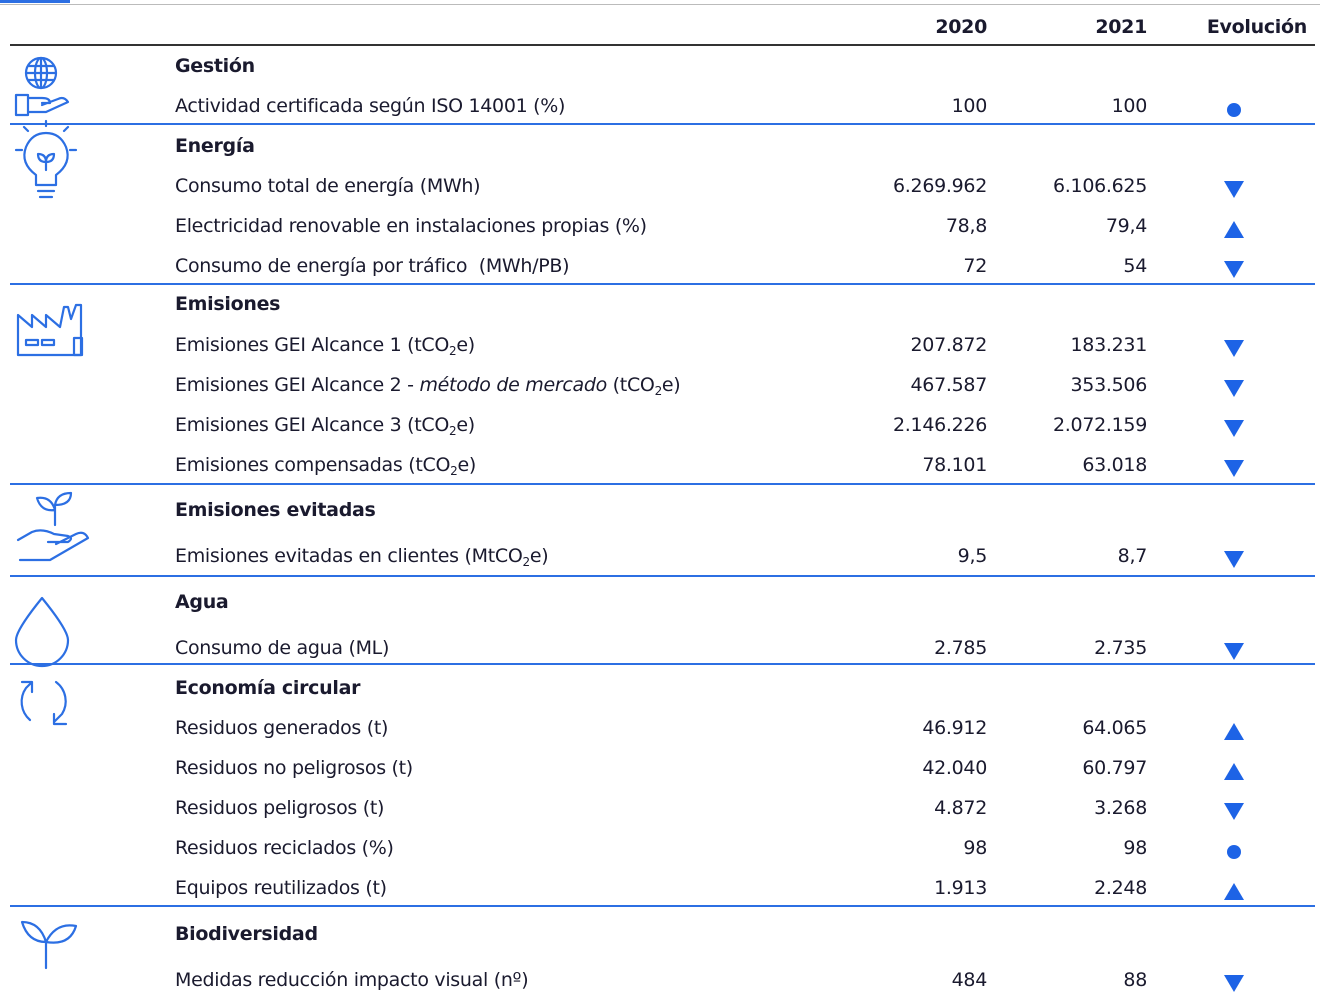 The height and width of the screenshot is (994, 1320). Describe the element at coordinates (969, 980) in the screenshot. I see `value-2020: 484` at that location.